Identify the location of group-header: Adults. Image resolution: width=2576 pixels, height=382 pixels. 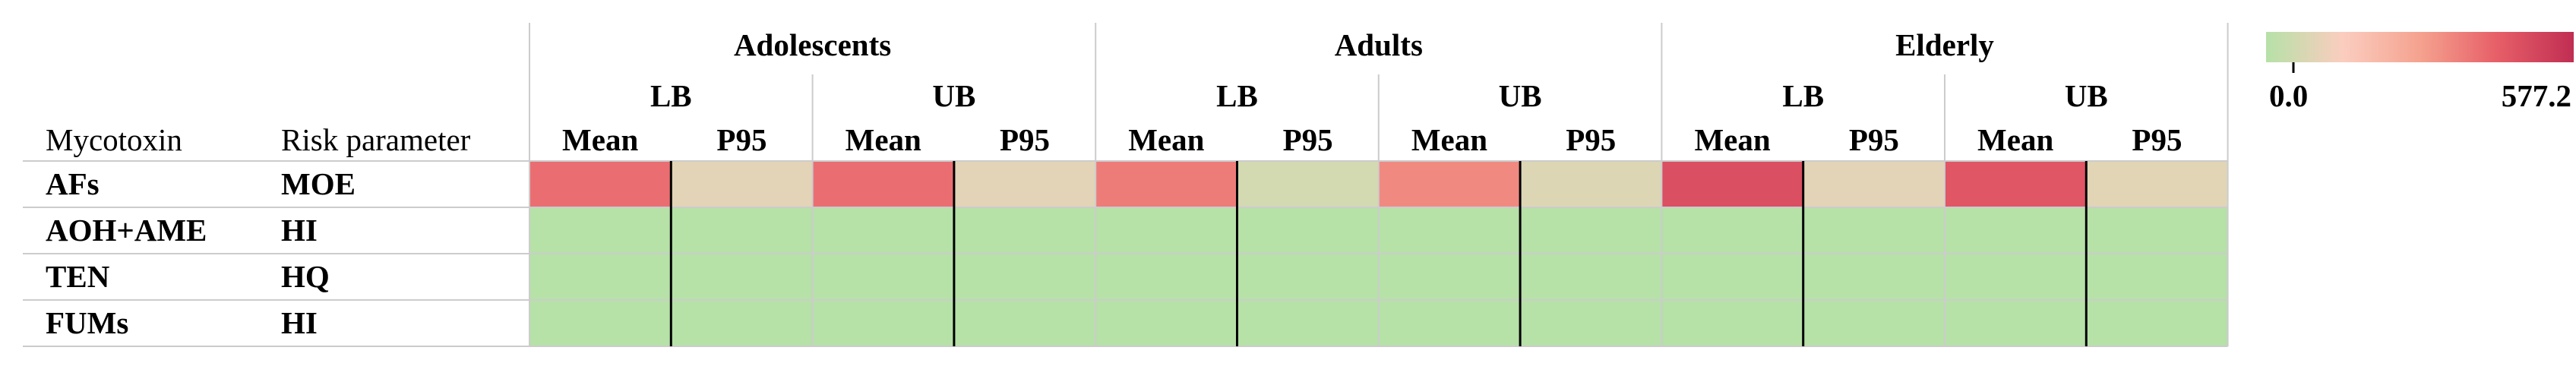
(1379, 44).